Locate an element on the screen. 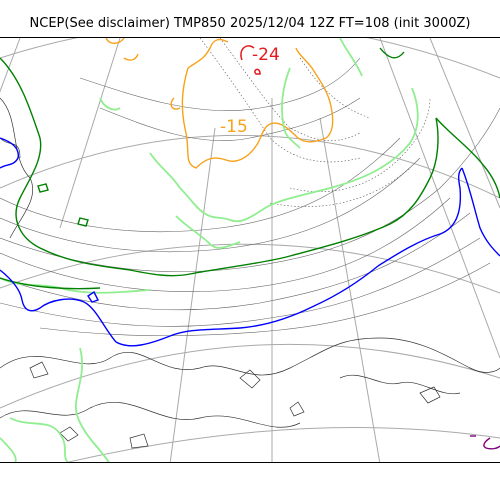 Image resolution: width=500 pixels, height=500 pixels. isotherm-minus24 is located at coordinates (250, 60).